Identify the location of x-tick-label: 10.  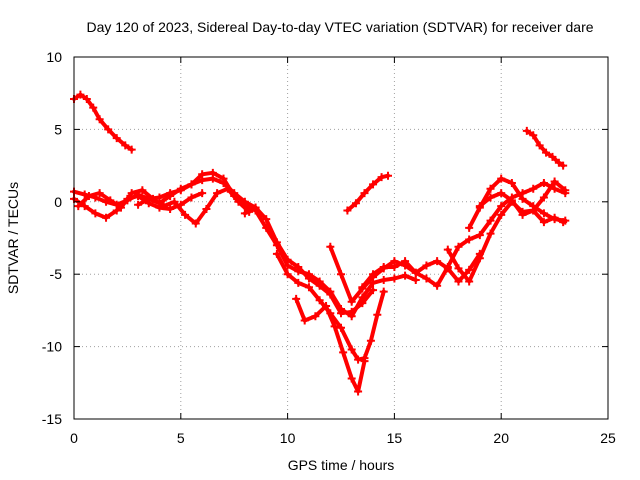
(288, 438).